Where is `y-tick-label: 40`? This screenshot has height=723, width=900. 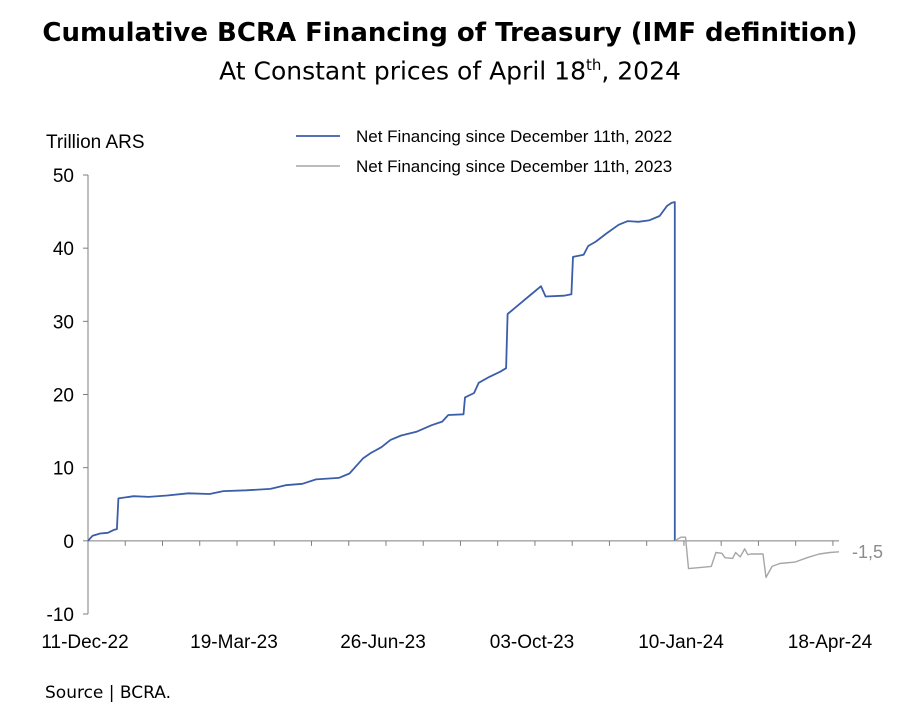
y-tick-label: 40 is located at coordinates (63, 249).